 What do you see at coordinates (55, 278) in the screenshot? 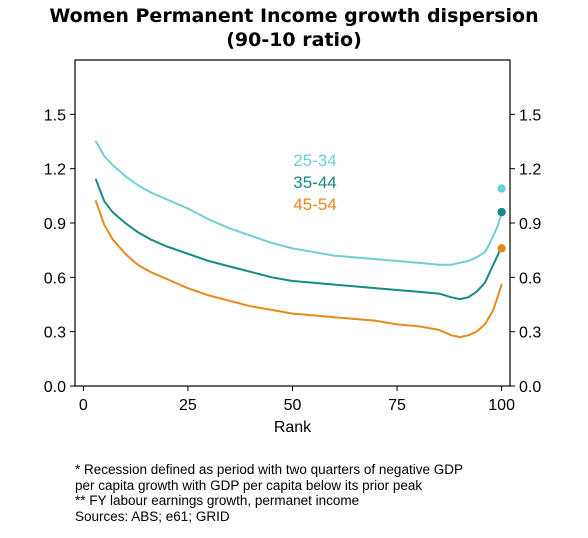
I see `y-tick-label-left: 0.6` at bounding box center [55, 278].